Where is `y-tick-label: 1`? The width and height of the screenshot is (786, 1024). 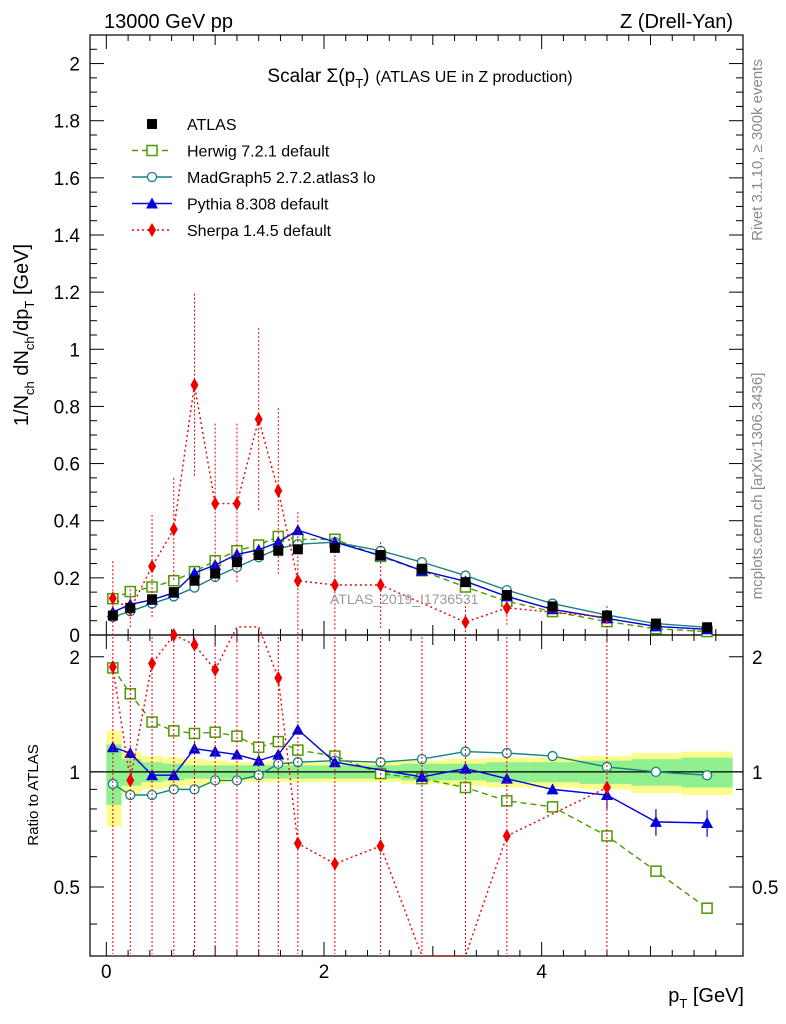 y-tick-label: 1 is located at coordinates (74, 350).